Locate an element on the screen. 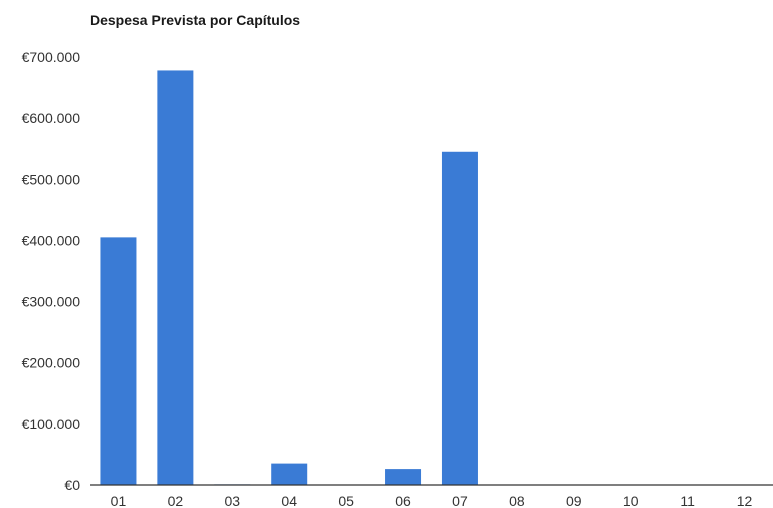 This screenshot has width=773, height=508. x-tick-label: 09 is located at coordinates (574, 500).